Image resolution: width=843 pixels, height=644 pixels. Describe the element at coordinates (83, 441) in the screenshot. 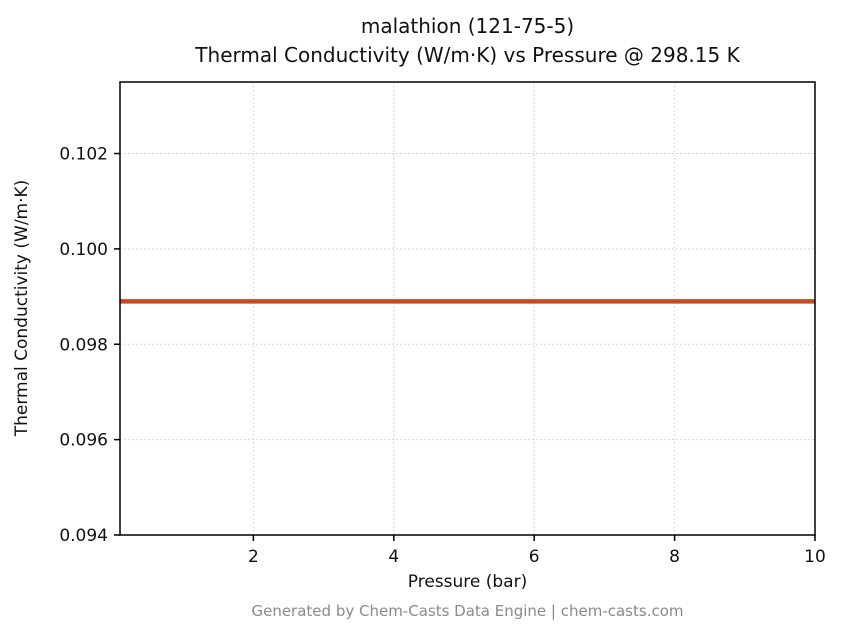

I see `y-tick-label: 0.096` at that location.